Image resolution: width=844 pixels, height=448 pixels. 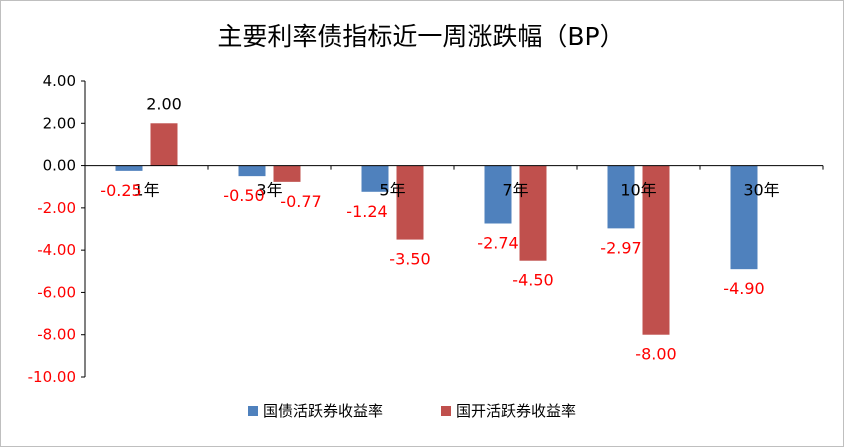 I want to click on data-label-cdb-1: -0.77, so click(x=300, y=201).